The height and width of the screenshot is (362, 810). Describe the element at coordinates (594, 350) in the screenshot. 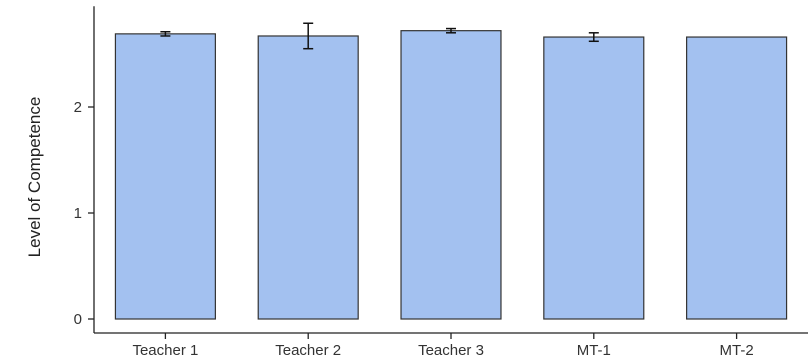

I see `x-tick-label: MT-1` at that location.